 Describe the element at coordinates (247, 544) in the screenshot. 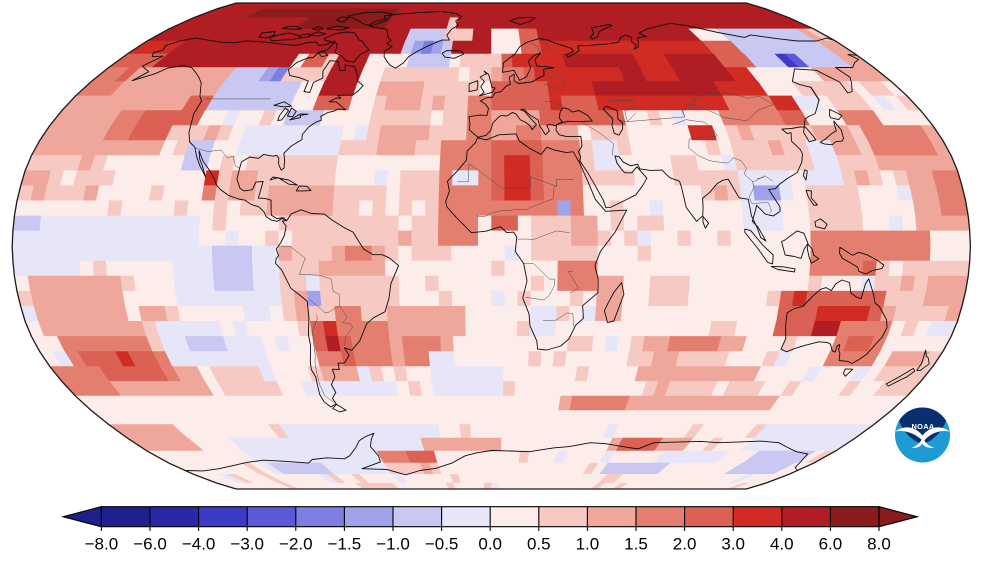

I see `svg-text: −3.0` at that location.